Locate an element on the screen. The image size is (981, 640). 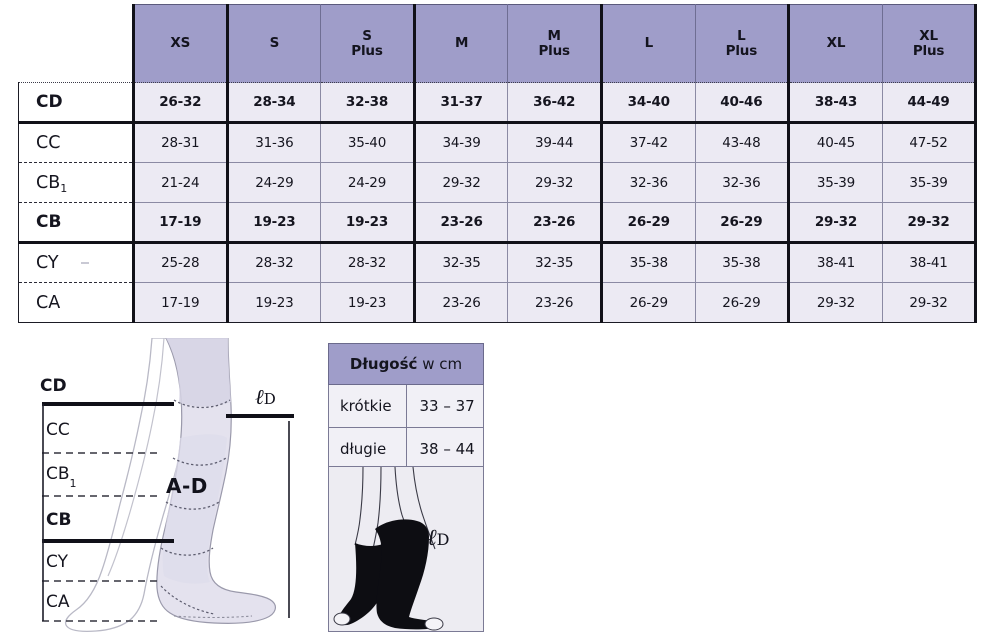
rear-foot-toe is located at coordinates (342, 619).